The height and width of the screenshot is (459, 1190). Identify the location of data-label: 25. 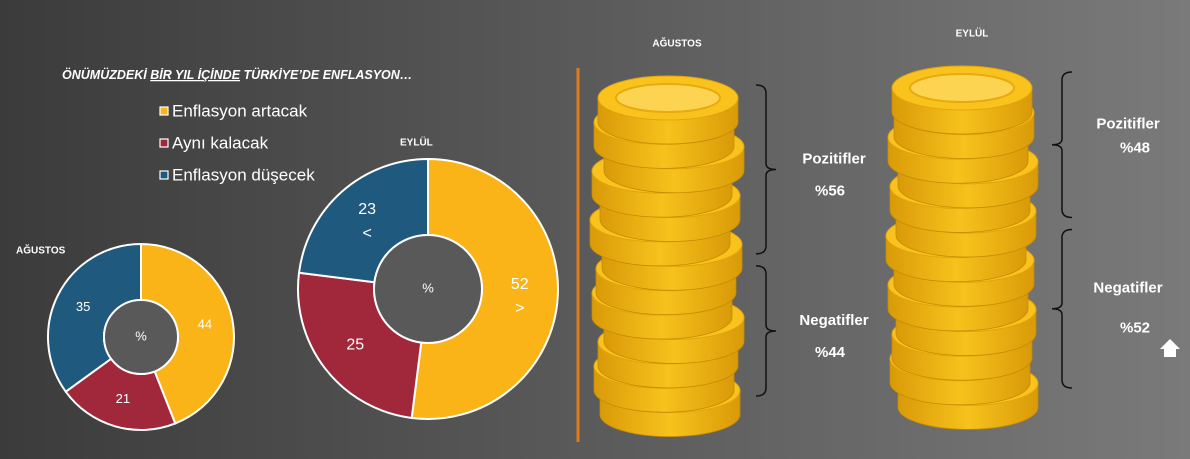
(355, 345).